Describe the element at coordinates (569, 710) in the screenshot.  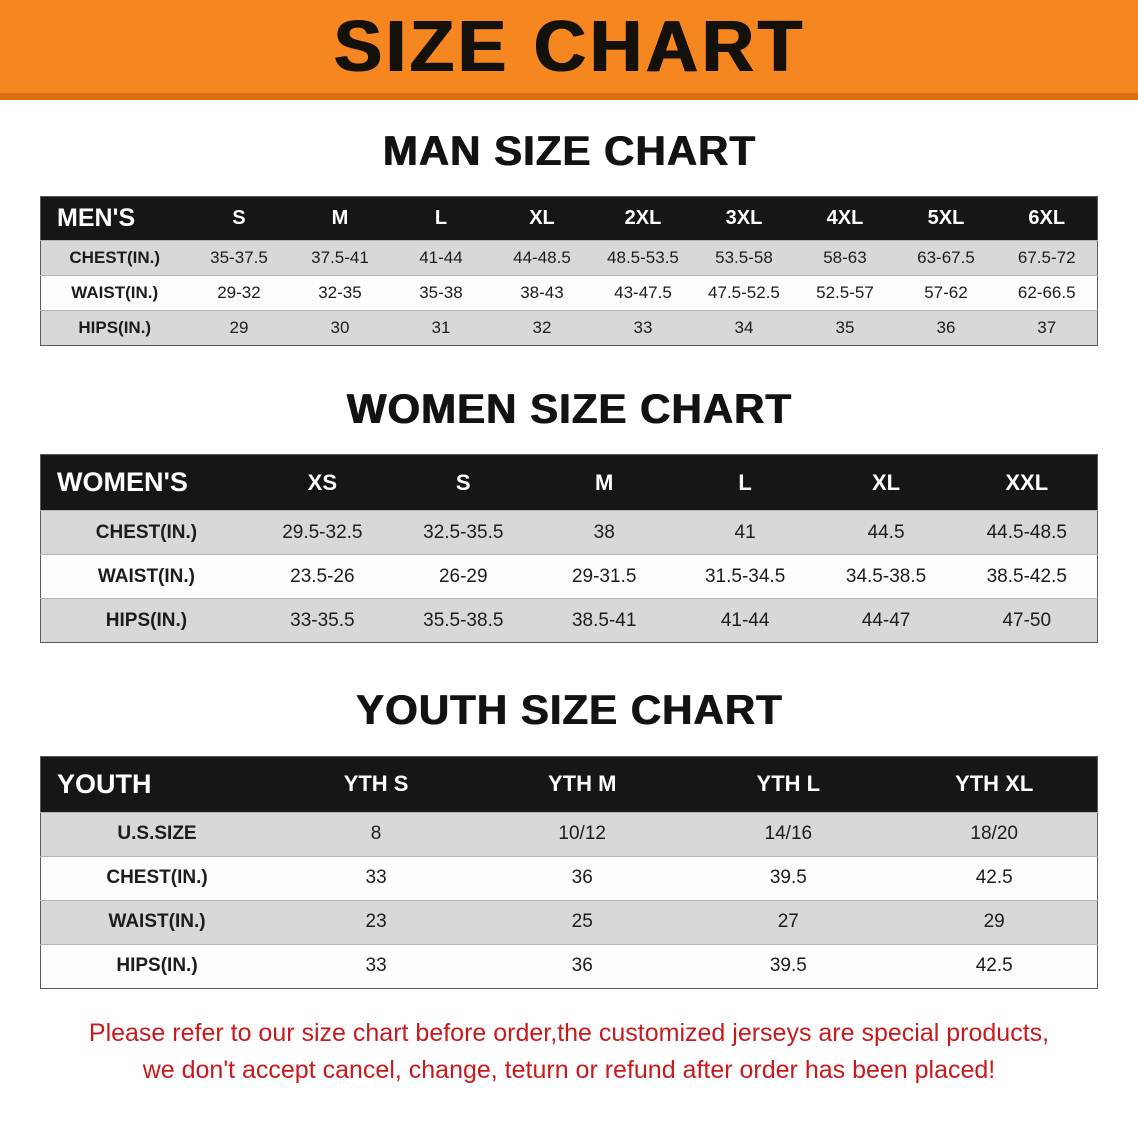
I see `youth-chart-heading: YOUTH SIZE CHART` at that location.